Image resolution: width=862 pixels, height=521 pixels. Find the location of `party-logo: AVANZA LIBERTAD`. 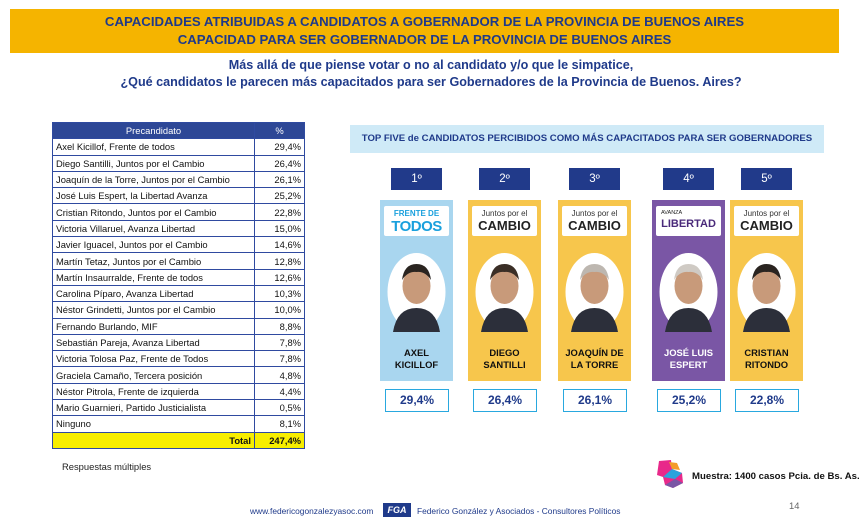

party-logo: AVANZA LIBERTAD is located at coordinates (688, 221).